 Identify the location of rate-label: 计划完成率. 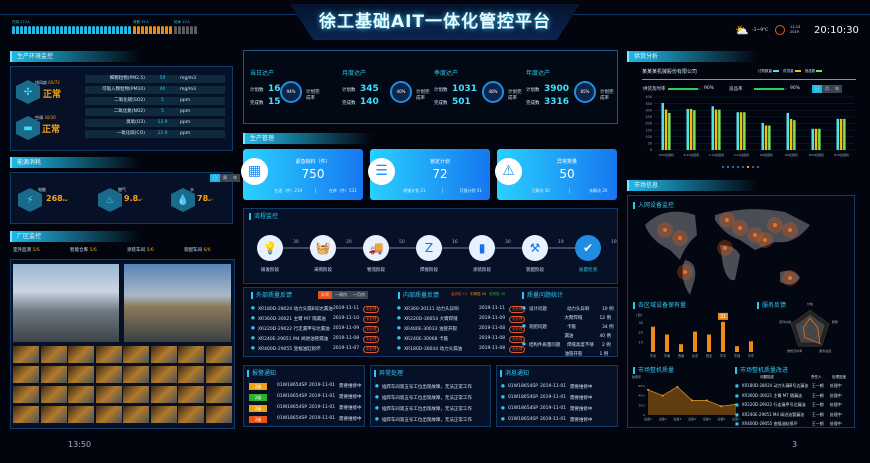
(423, 95).